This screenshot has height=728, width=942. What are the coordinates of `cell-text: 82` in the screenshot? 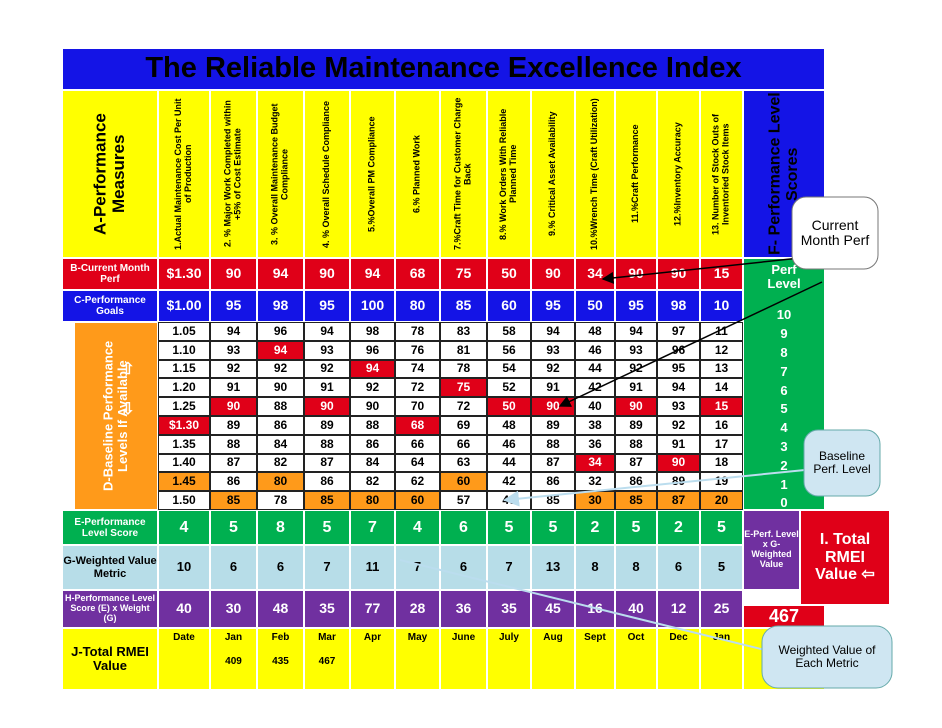 It's located at (372, 481).